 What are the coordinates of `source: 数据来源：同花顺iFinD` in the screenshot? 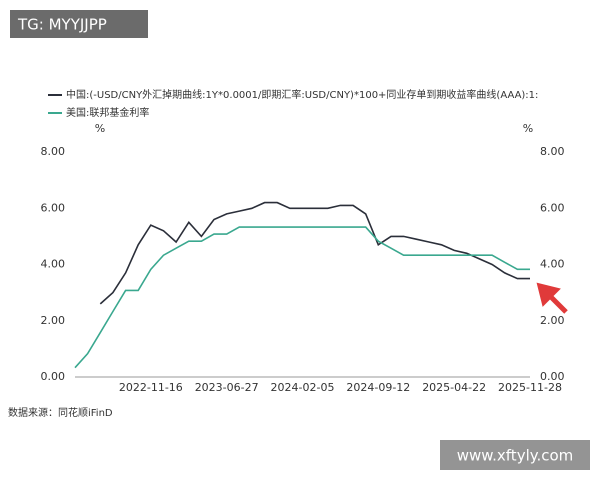 It's located at (60, 412).